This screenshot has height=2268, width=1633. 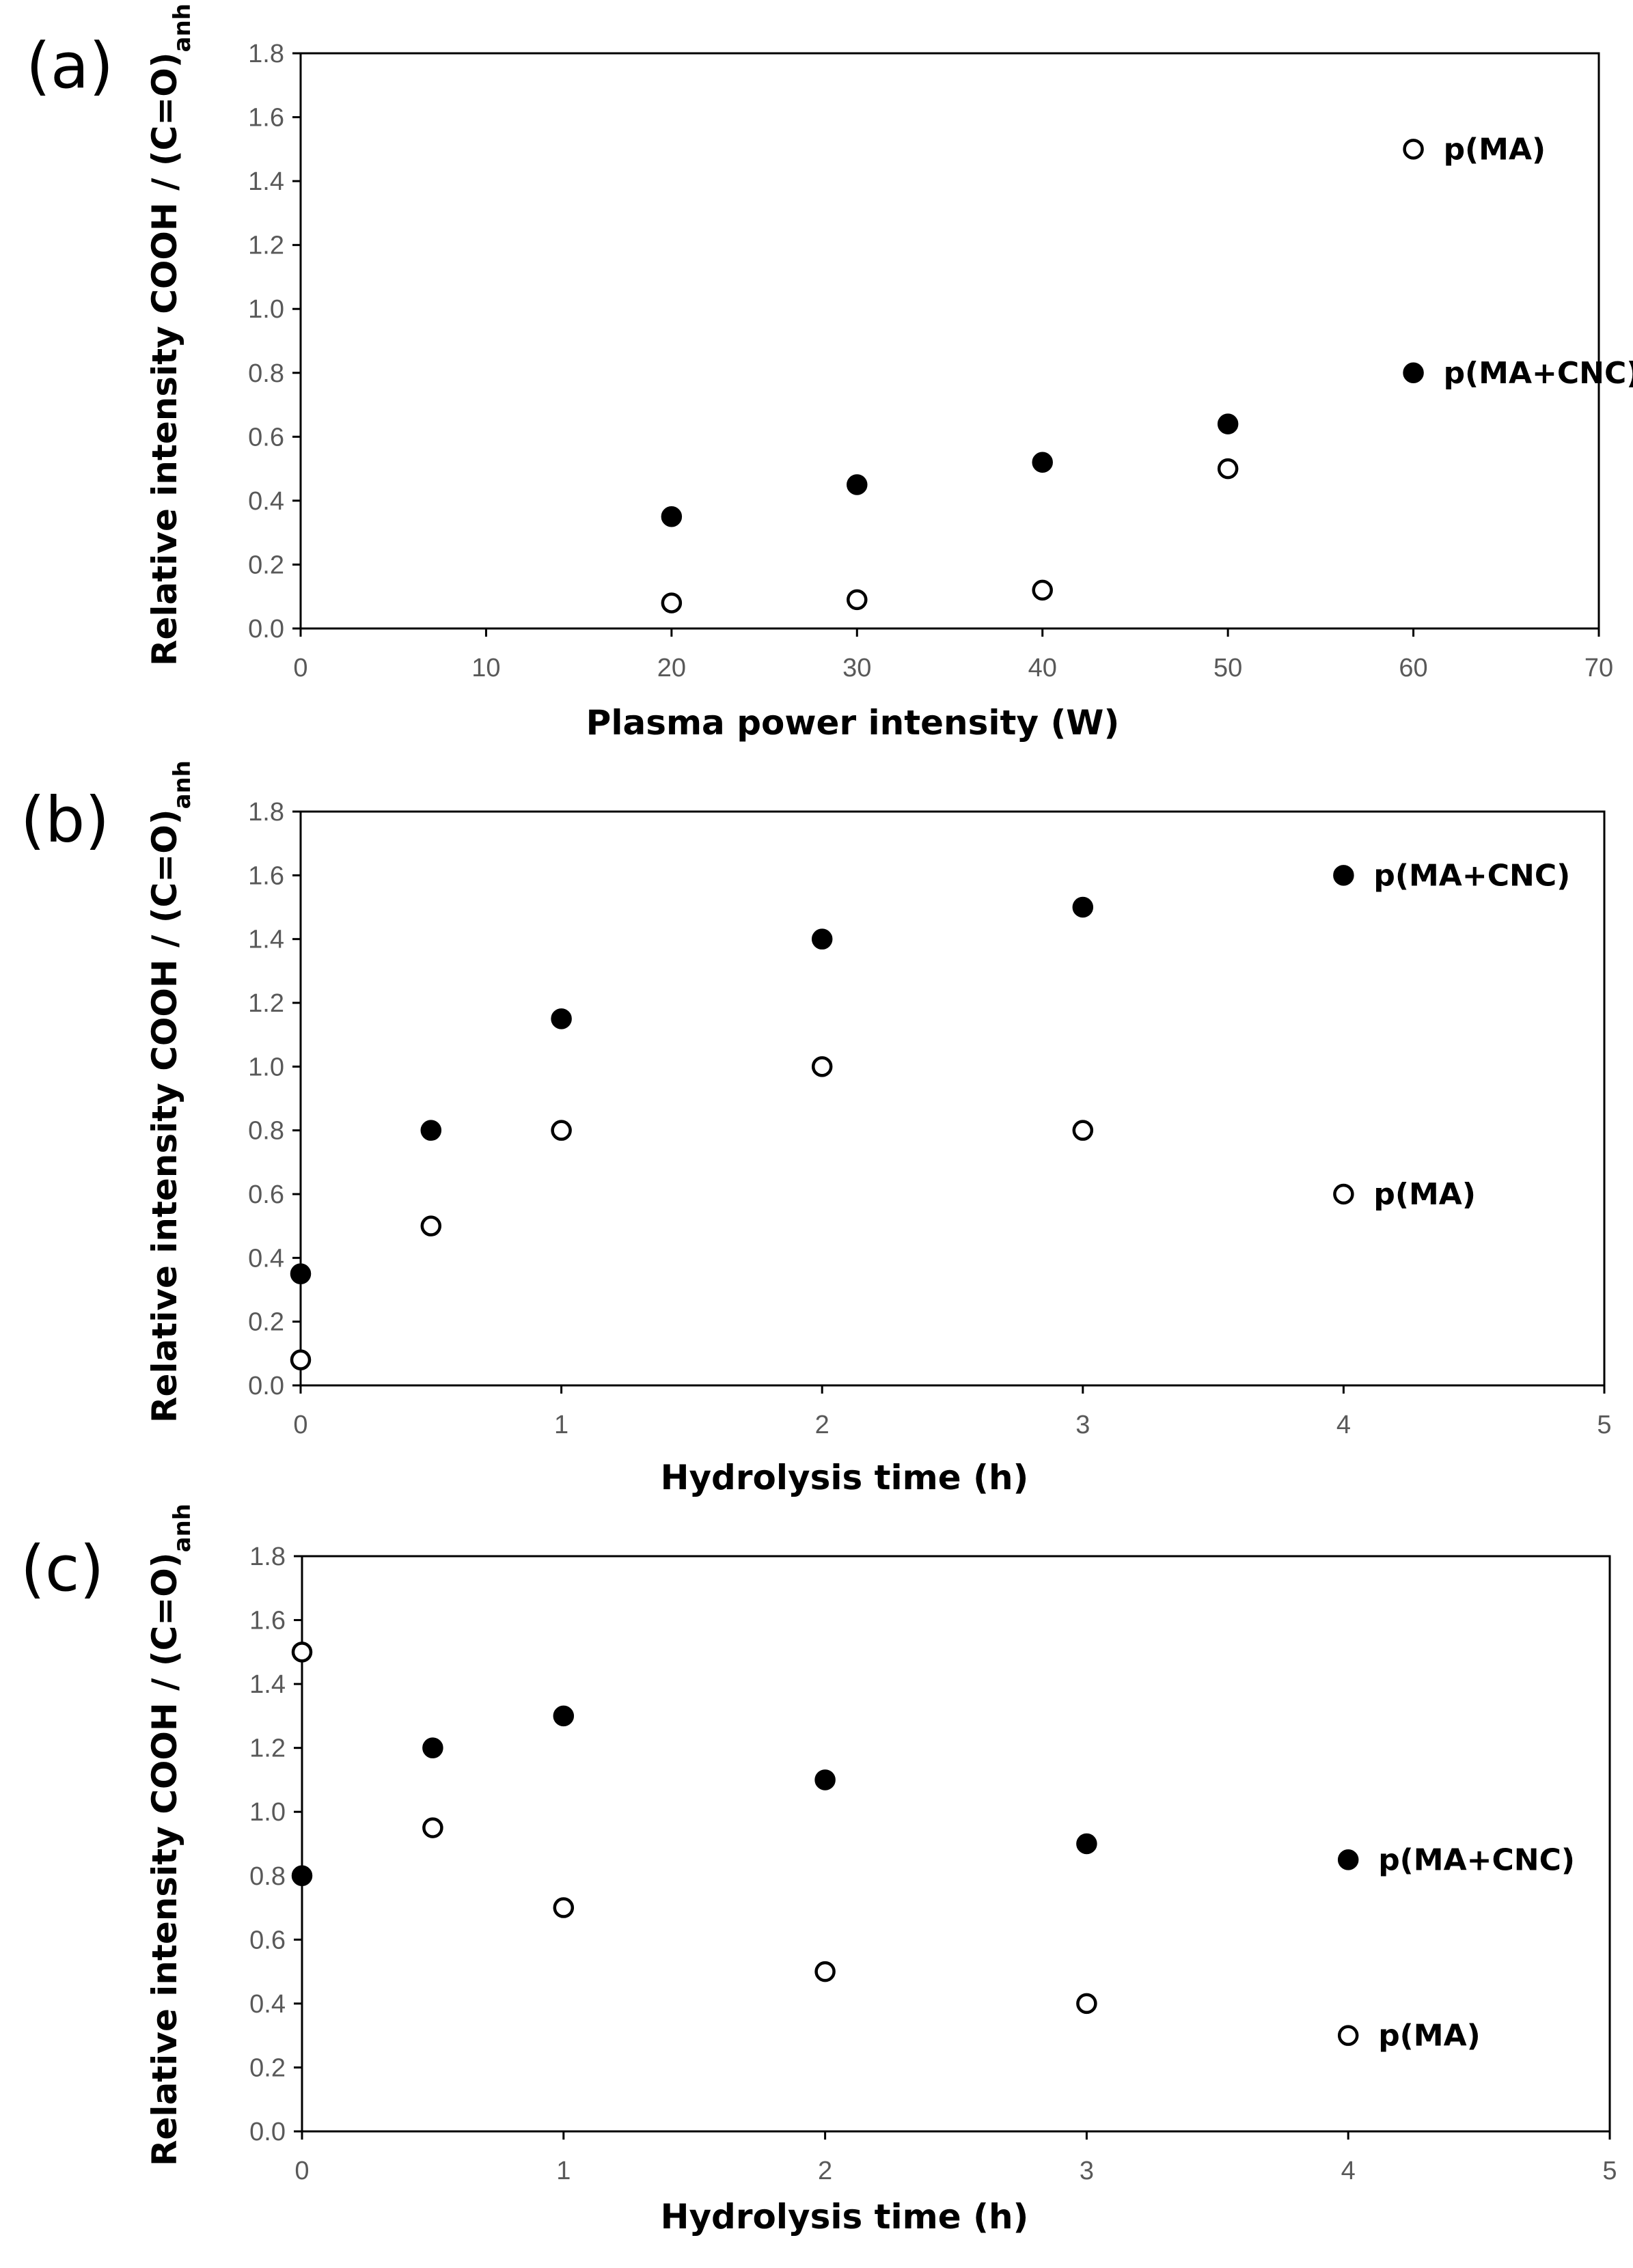 I want to click on y-tick-label-c: 0.2, so click(x=267, y=2067).